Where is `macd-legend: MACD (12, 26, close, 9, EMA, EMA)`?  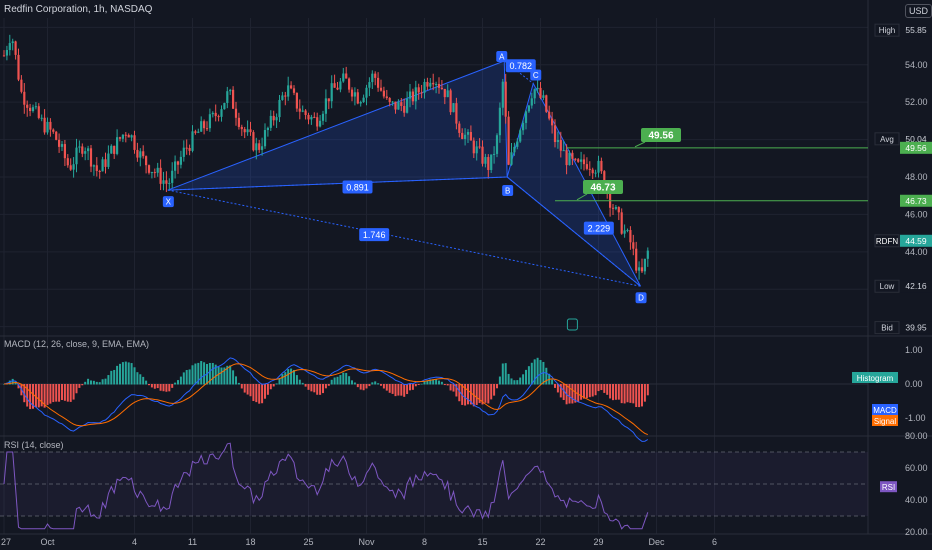 macd-legend: MACD (12, 26, close, 9, EMA, EMA) is located at coordinates (77, 344).